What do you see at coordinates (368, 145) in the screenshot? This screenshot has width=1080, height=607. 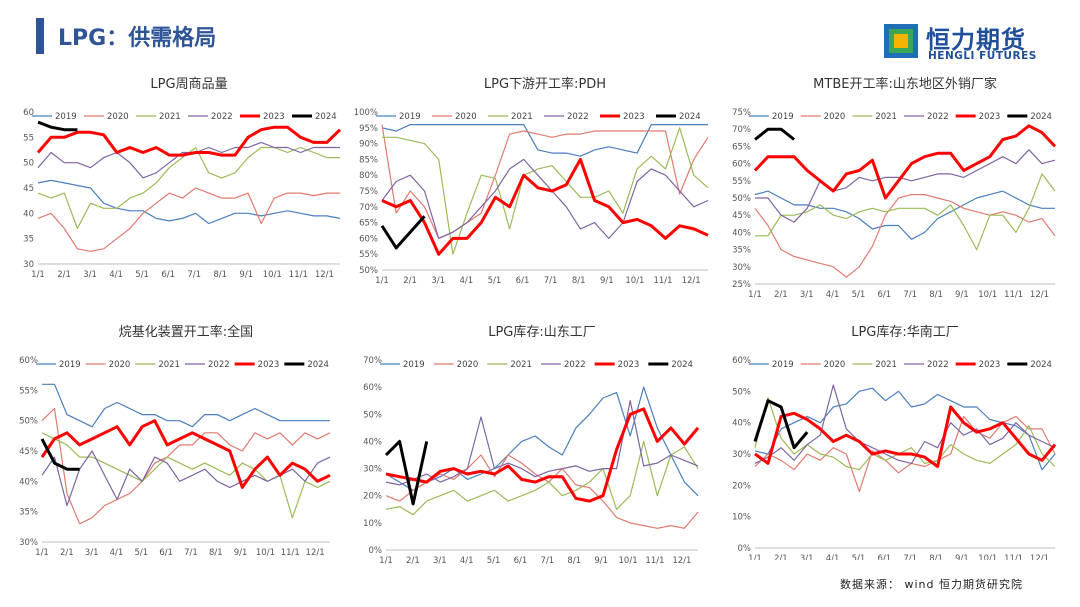 I see `y-tick-label: 90%` at bounding box center [368, 145].